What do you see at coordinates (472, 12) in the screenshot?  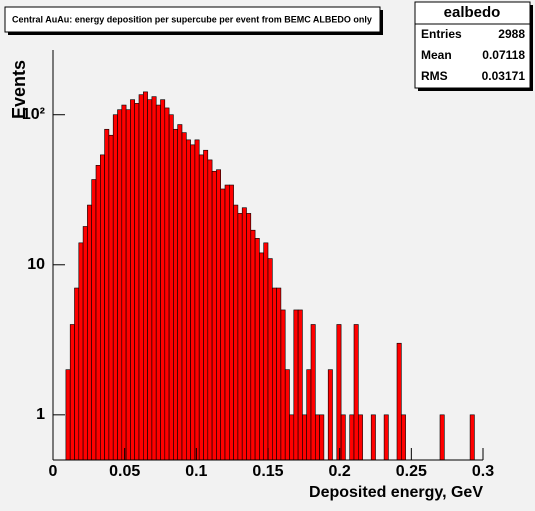 I see `stats-title: ealbedo` at bounding box center [472, 12].